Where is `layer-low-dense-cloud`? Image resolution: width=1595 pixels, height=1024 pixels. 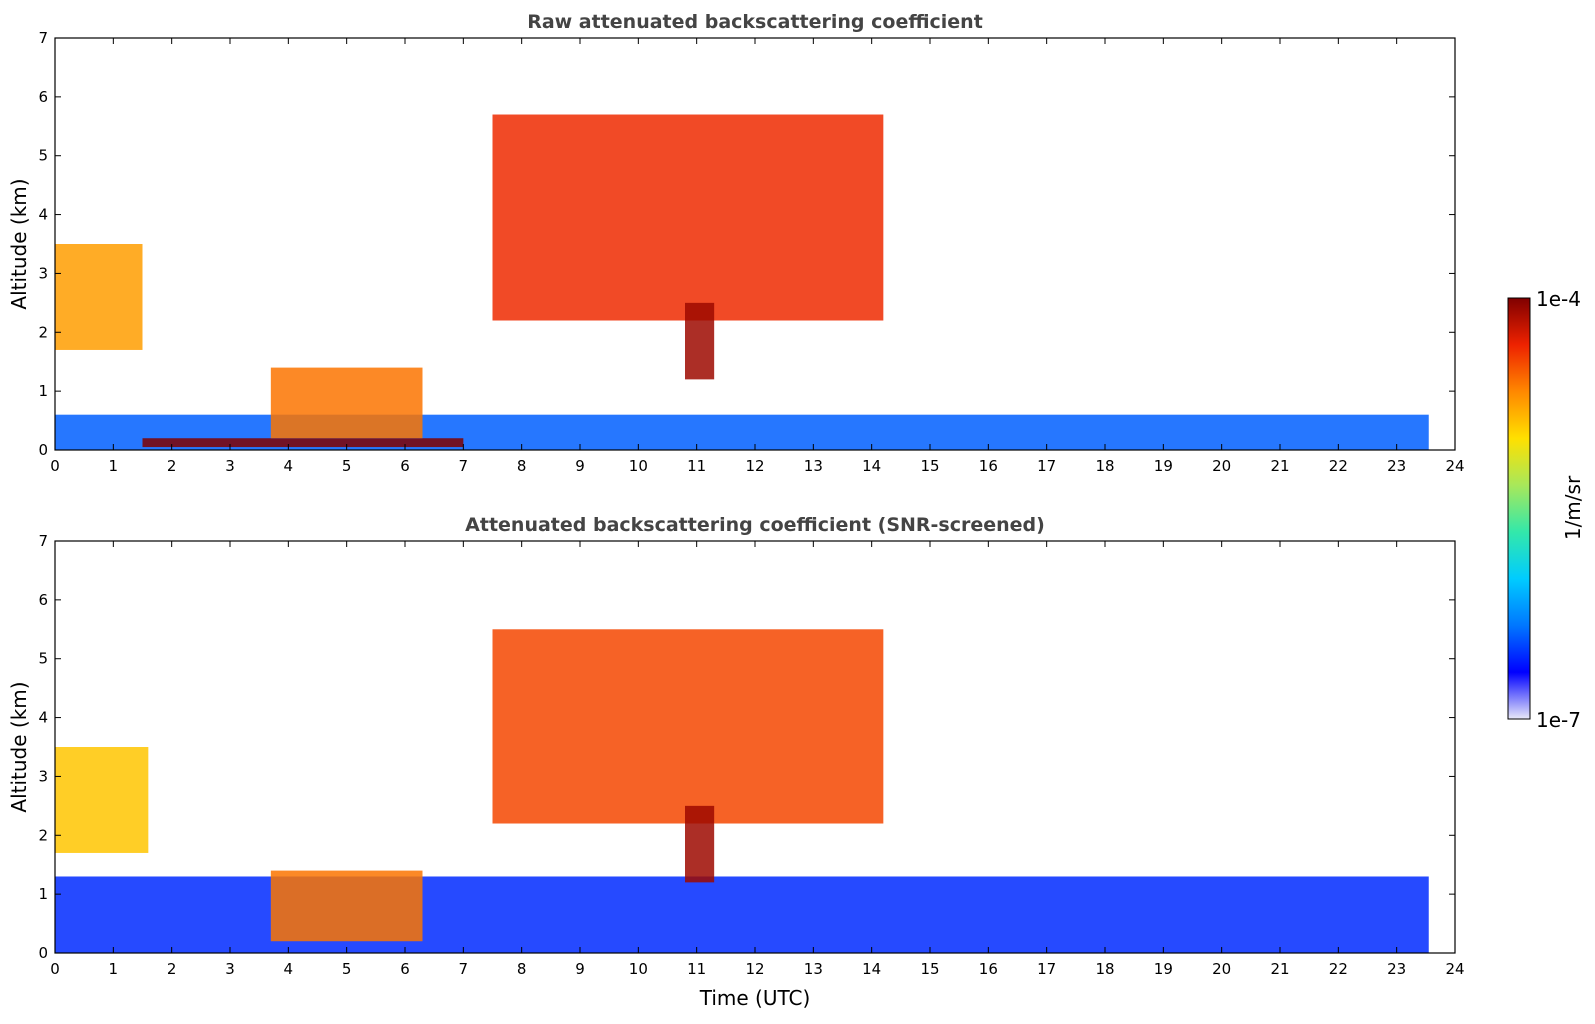 layer-low-dense-cloud is located at coordinates (303, 443).